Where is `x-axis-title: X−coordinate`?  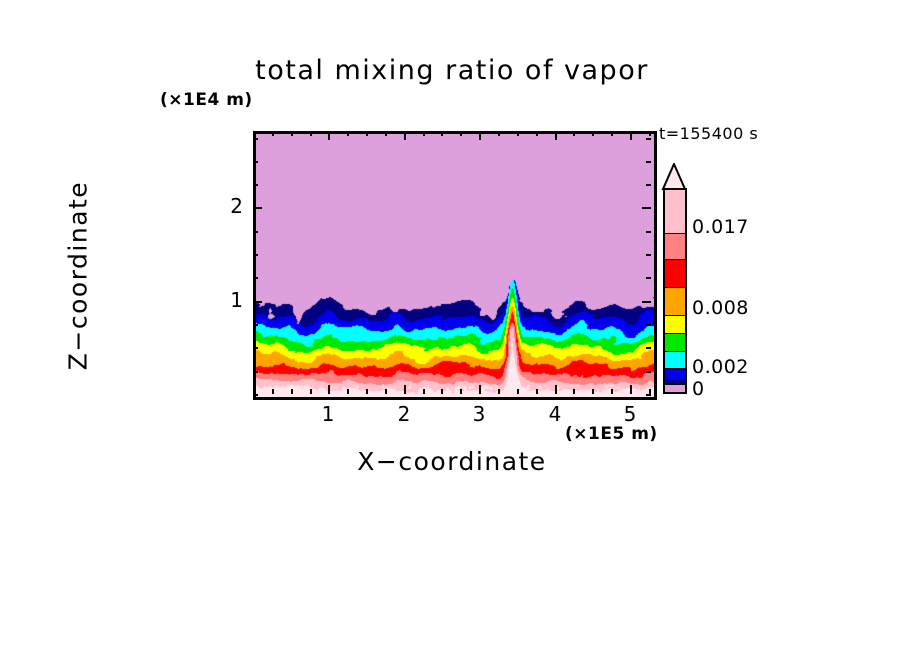
x-axis-title: X−coordinate is located at coordinates (452, 461).